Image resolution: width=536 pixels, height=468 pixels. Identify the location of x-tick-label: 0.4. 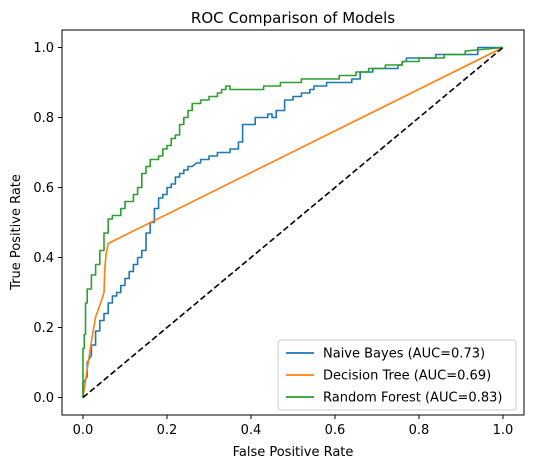
(251, 430).